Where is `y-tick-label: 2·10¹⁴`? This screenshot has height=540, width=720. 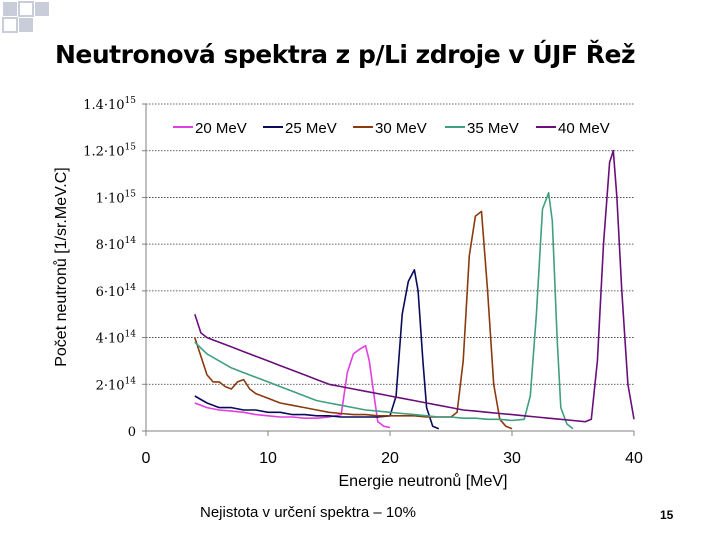 y-tick-label: 2·10¹⁴ is located at coordinates (116, 384).